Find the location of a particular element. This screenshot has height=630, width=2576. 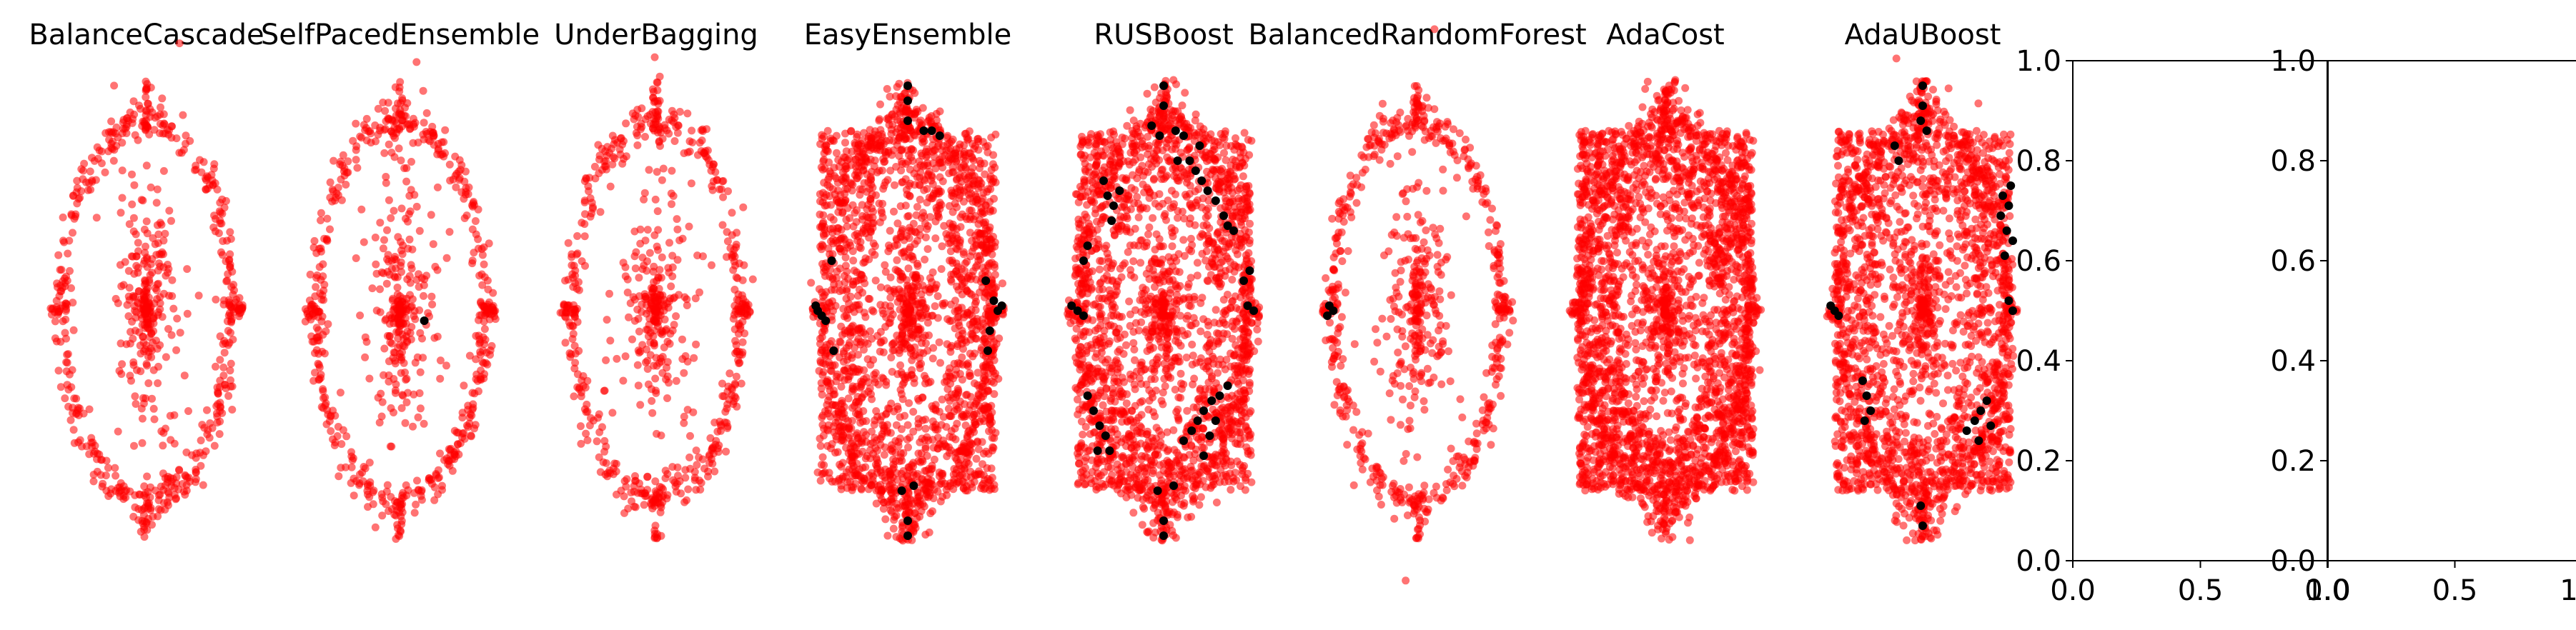

panel-title: SelfPacedEnsemble is located at coordinates (401, 35).